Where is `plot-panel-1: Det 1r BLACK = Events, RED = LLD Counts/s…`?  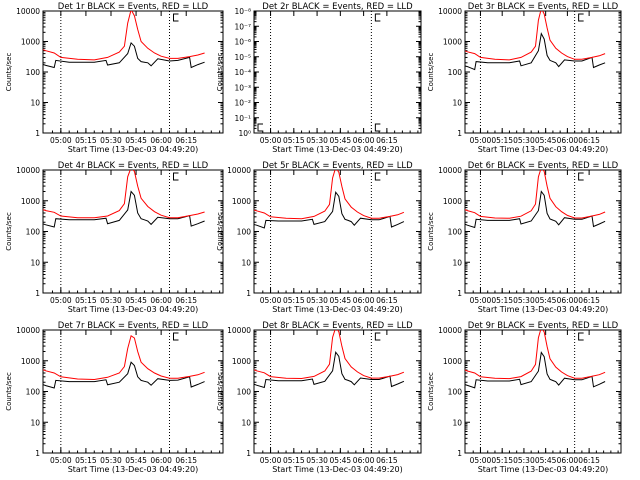 plot-panel-1: Det 1r BLACK = Events, RED = LLD Counts/s… is located at coordinates (114, 78).